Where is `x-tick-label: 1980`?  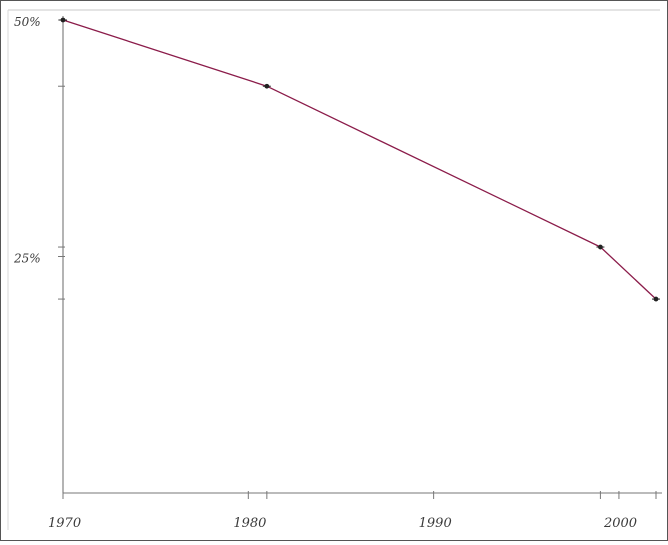
x-tick-label: 1980 is located at coordinates (249, 523).